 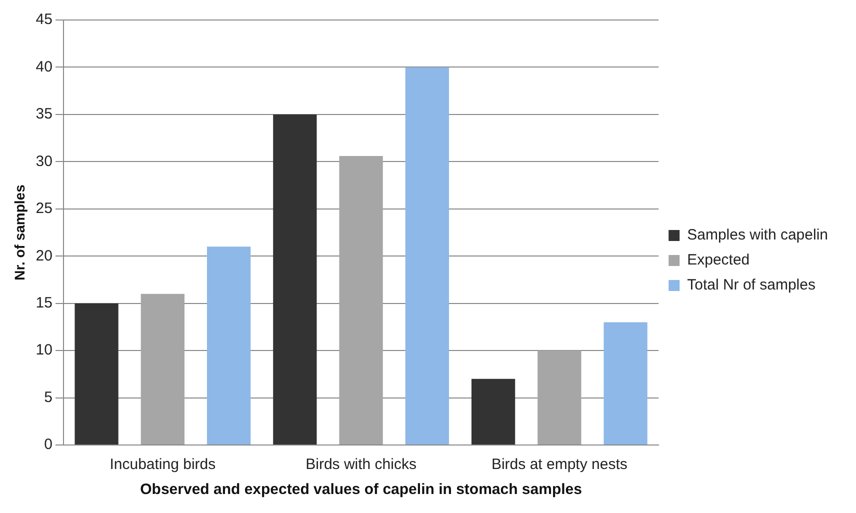 I want to click on y-tick-label: 20, so click(x=44, y=255).